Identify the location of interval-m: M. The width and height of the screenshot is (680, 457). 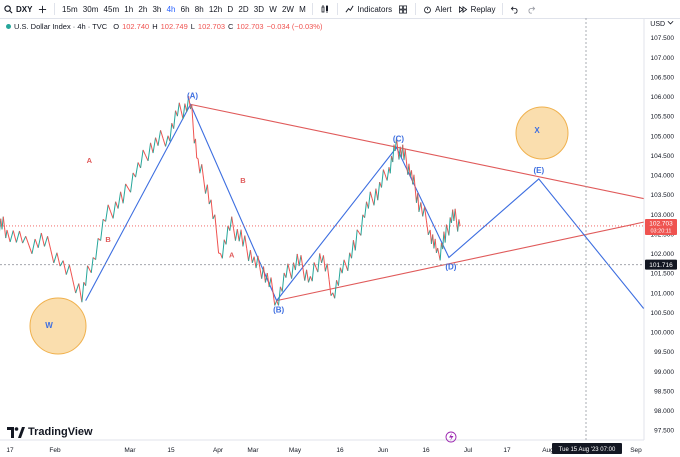
(302, 9).